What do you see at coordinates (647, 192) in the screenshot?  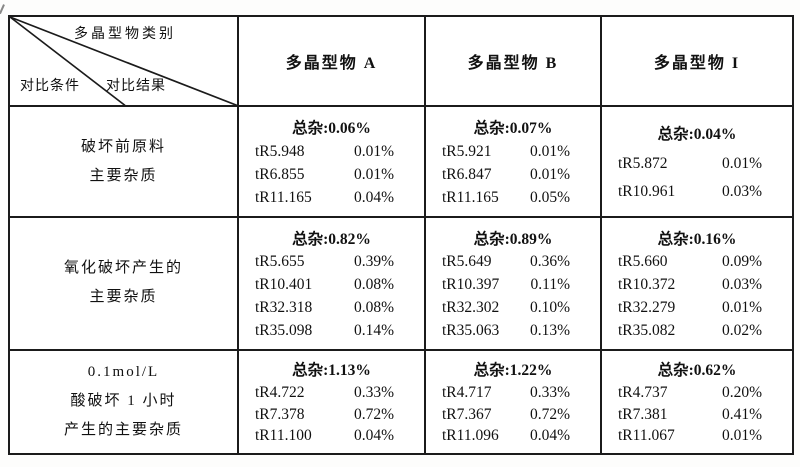 I see `retention-time: tR10.961` at bounding box center [647, 192].